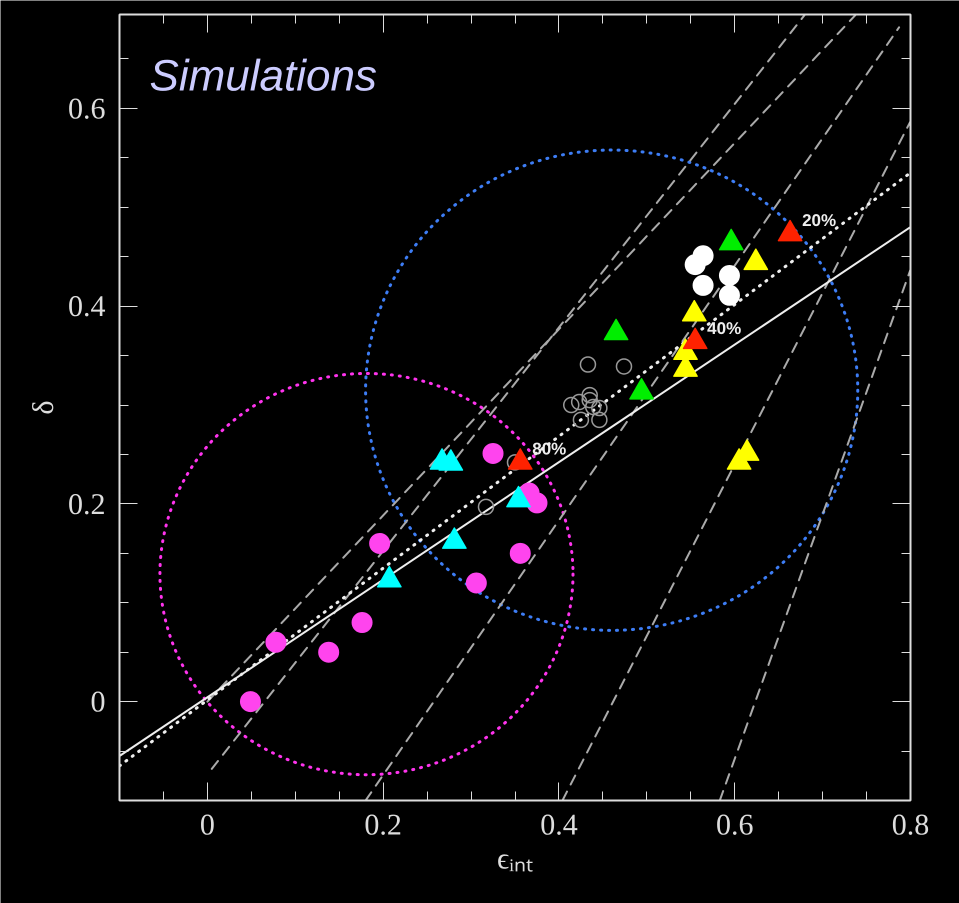 Image resolution: width=959 pixels, height=903 pixels. I want to click on y-tick-label: 0.2, so click(87, 504).